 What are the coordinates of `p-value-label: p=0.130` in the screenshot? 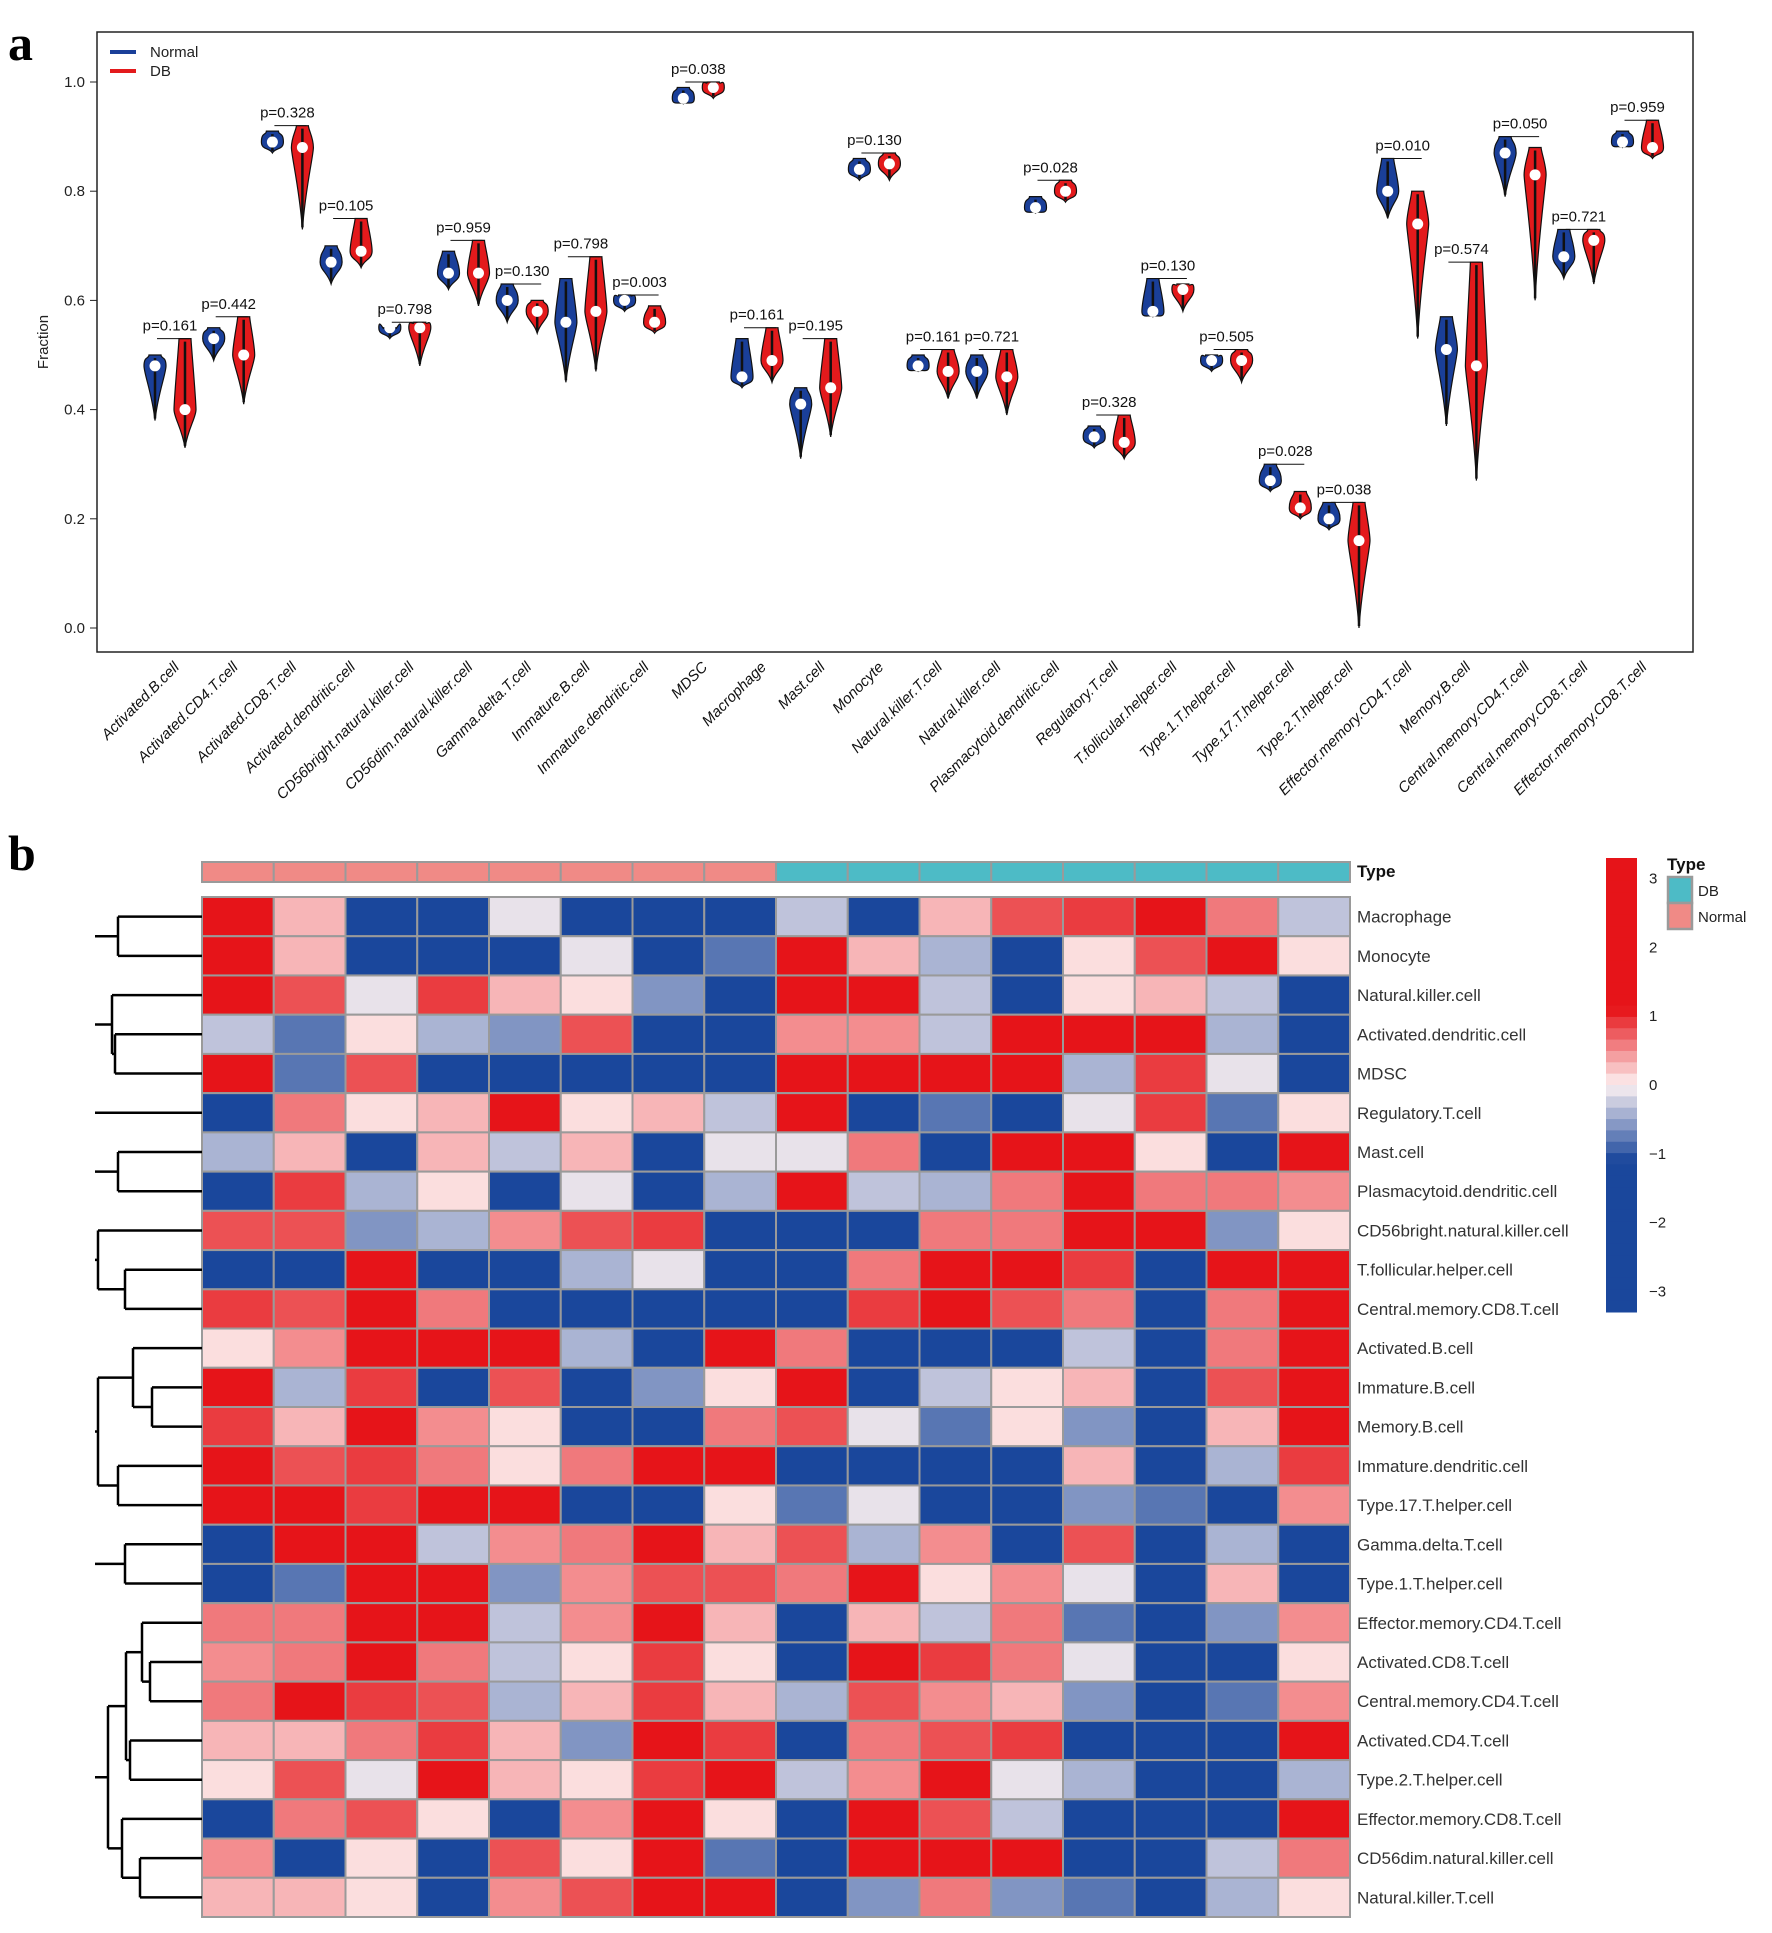 It's located at (874, 140).